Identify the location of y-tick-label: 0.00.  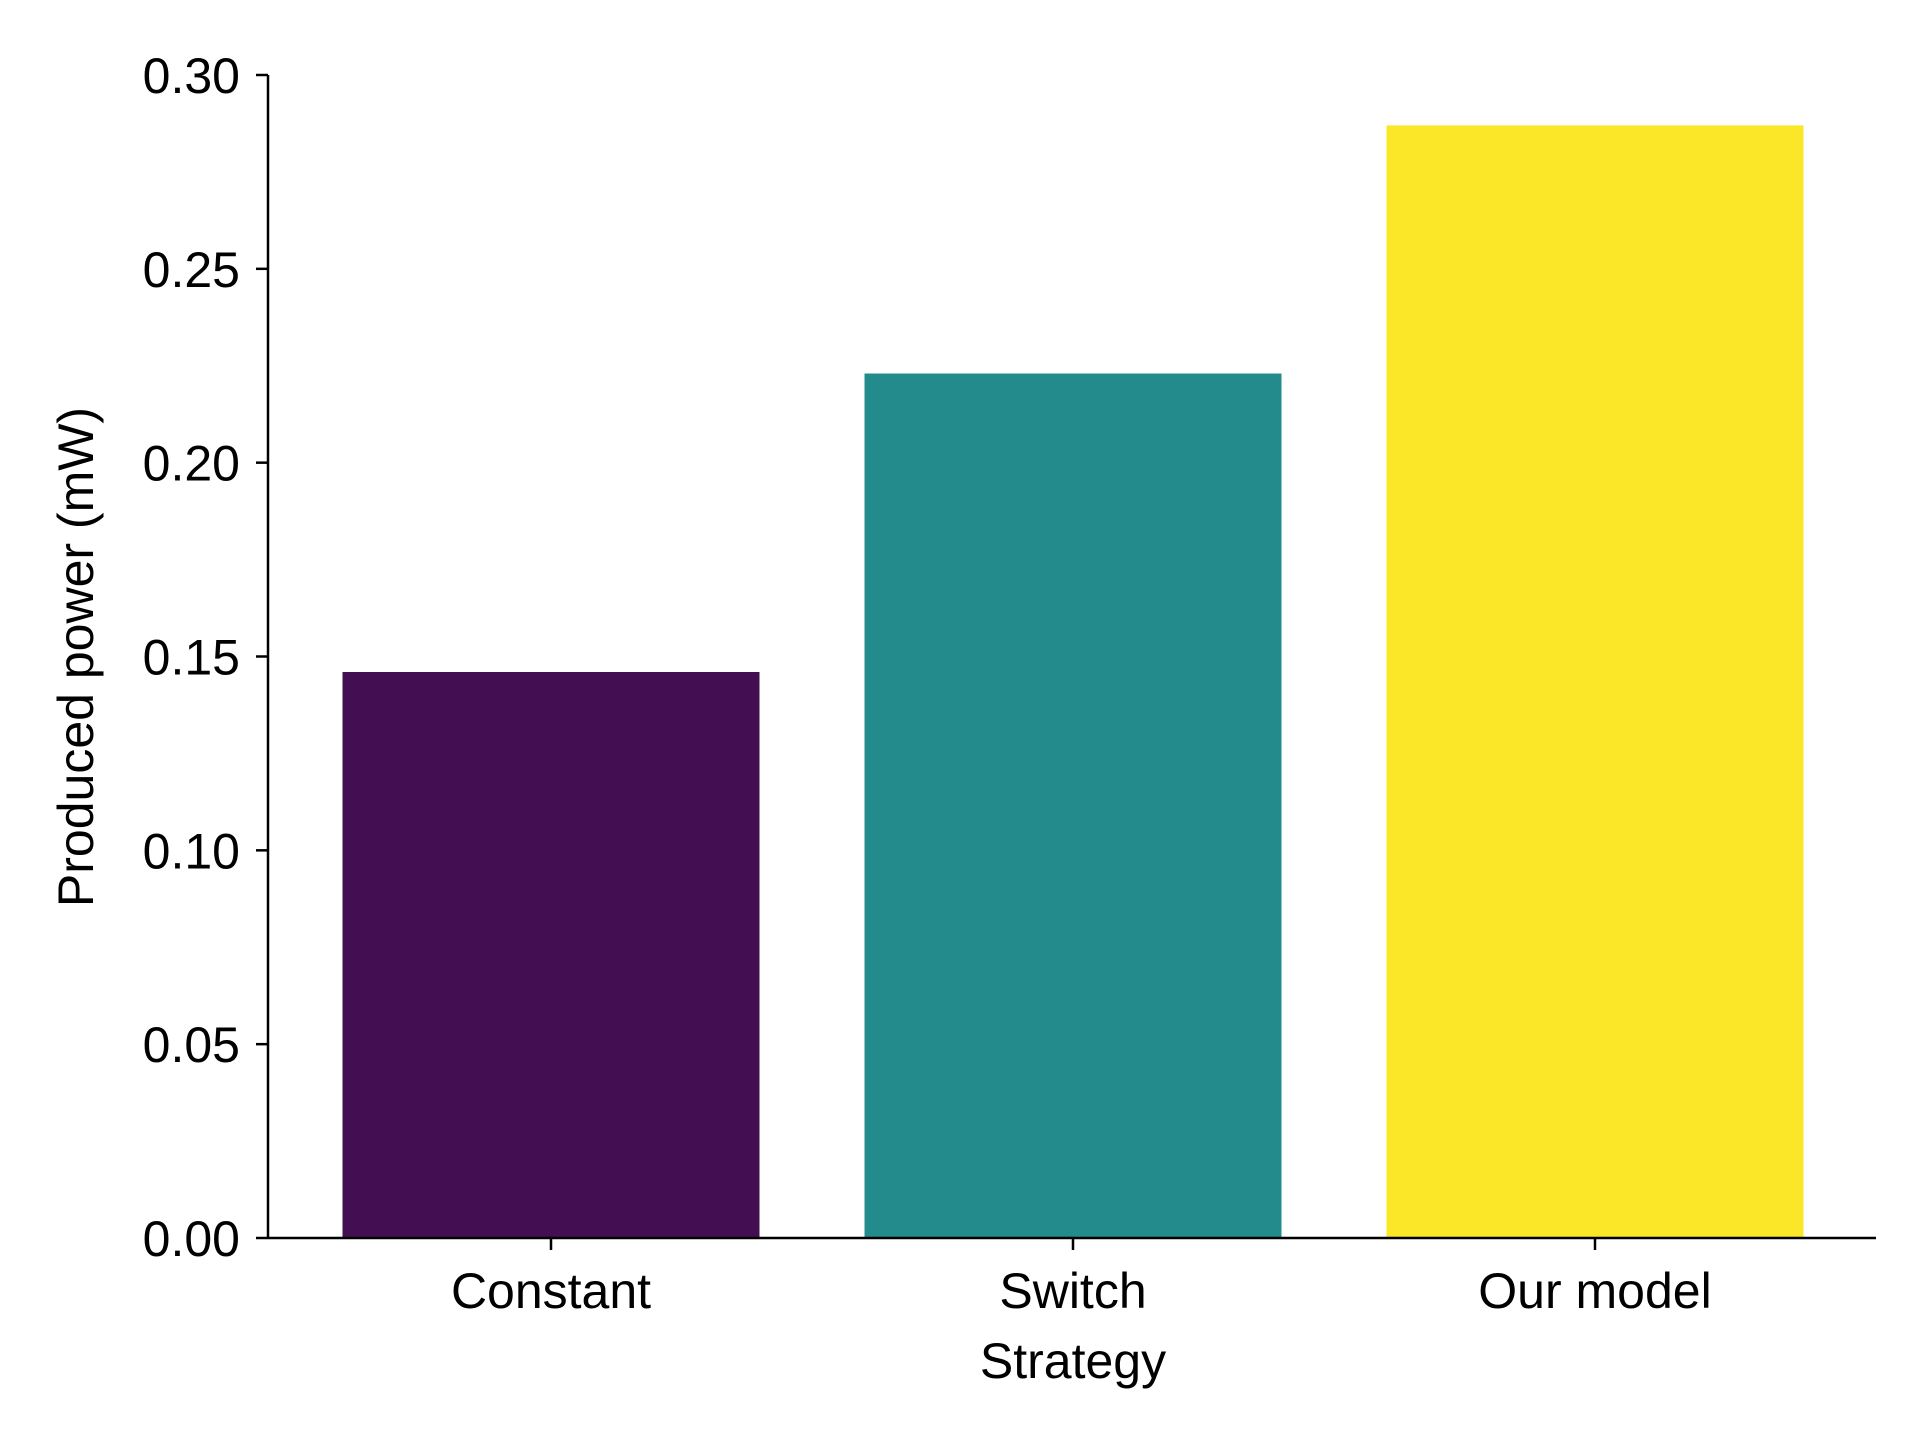
(191, 1239).